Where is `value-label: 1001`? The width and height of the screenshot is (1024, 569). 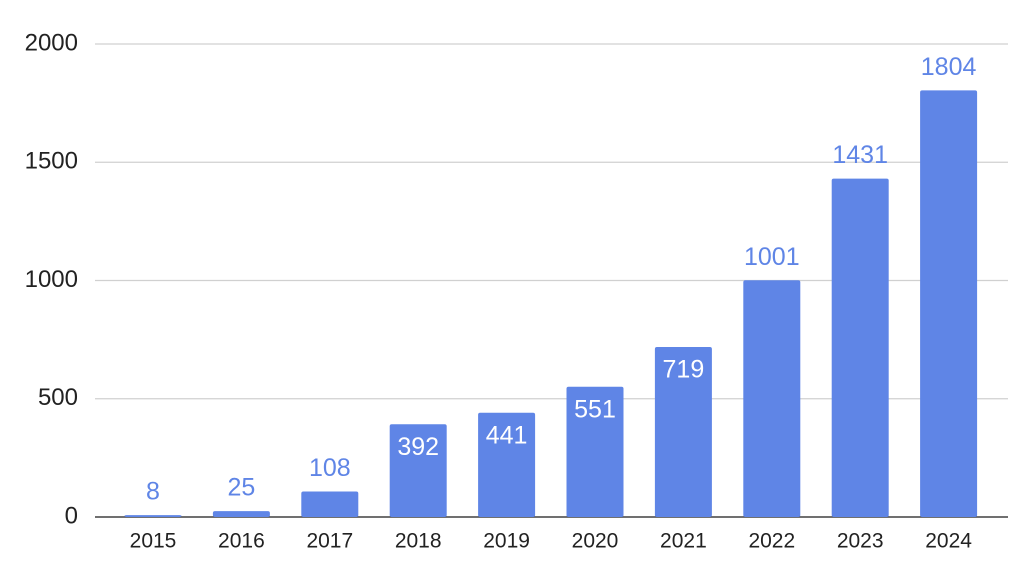 value-label: 1001 is located at coordinates (772, 257).